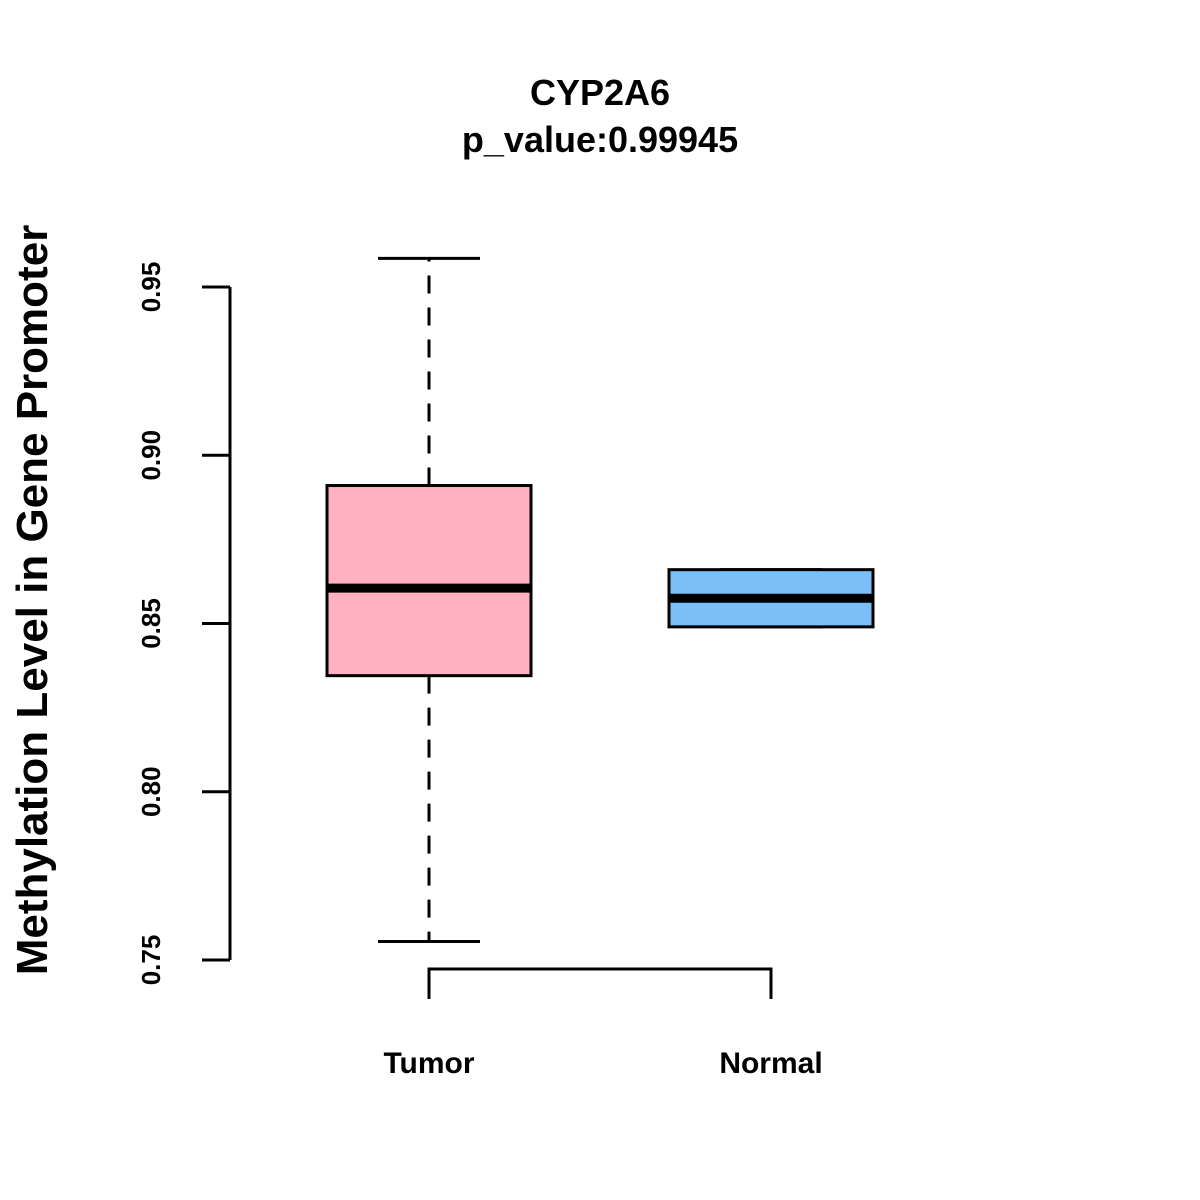 The image size is (1200, 1200). Describe the element at coordinates (770, 1063) in the screenshot. I see `x-category-label: Normal` at that location.